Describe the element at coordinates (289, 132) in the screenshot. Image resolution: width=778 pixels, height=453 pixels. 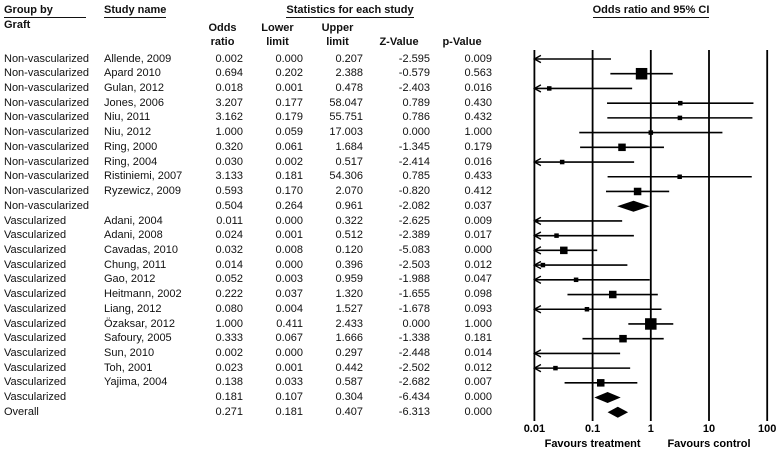
I see `lower-limit-cell: 0.059` at that location.